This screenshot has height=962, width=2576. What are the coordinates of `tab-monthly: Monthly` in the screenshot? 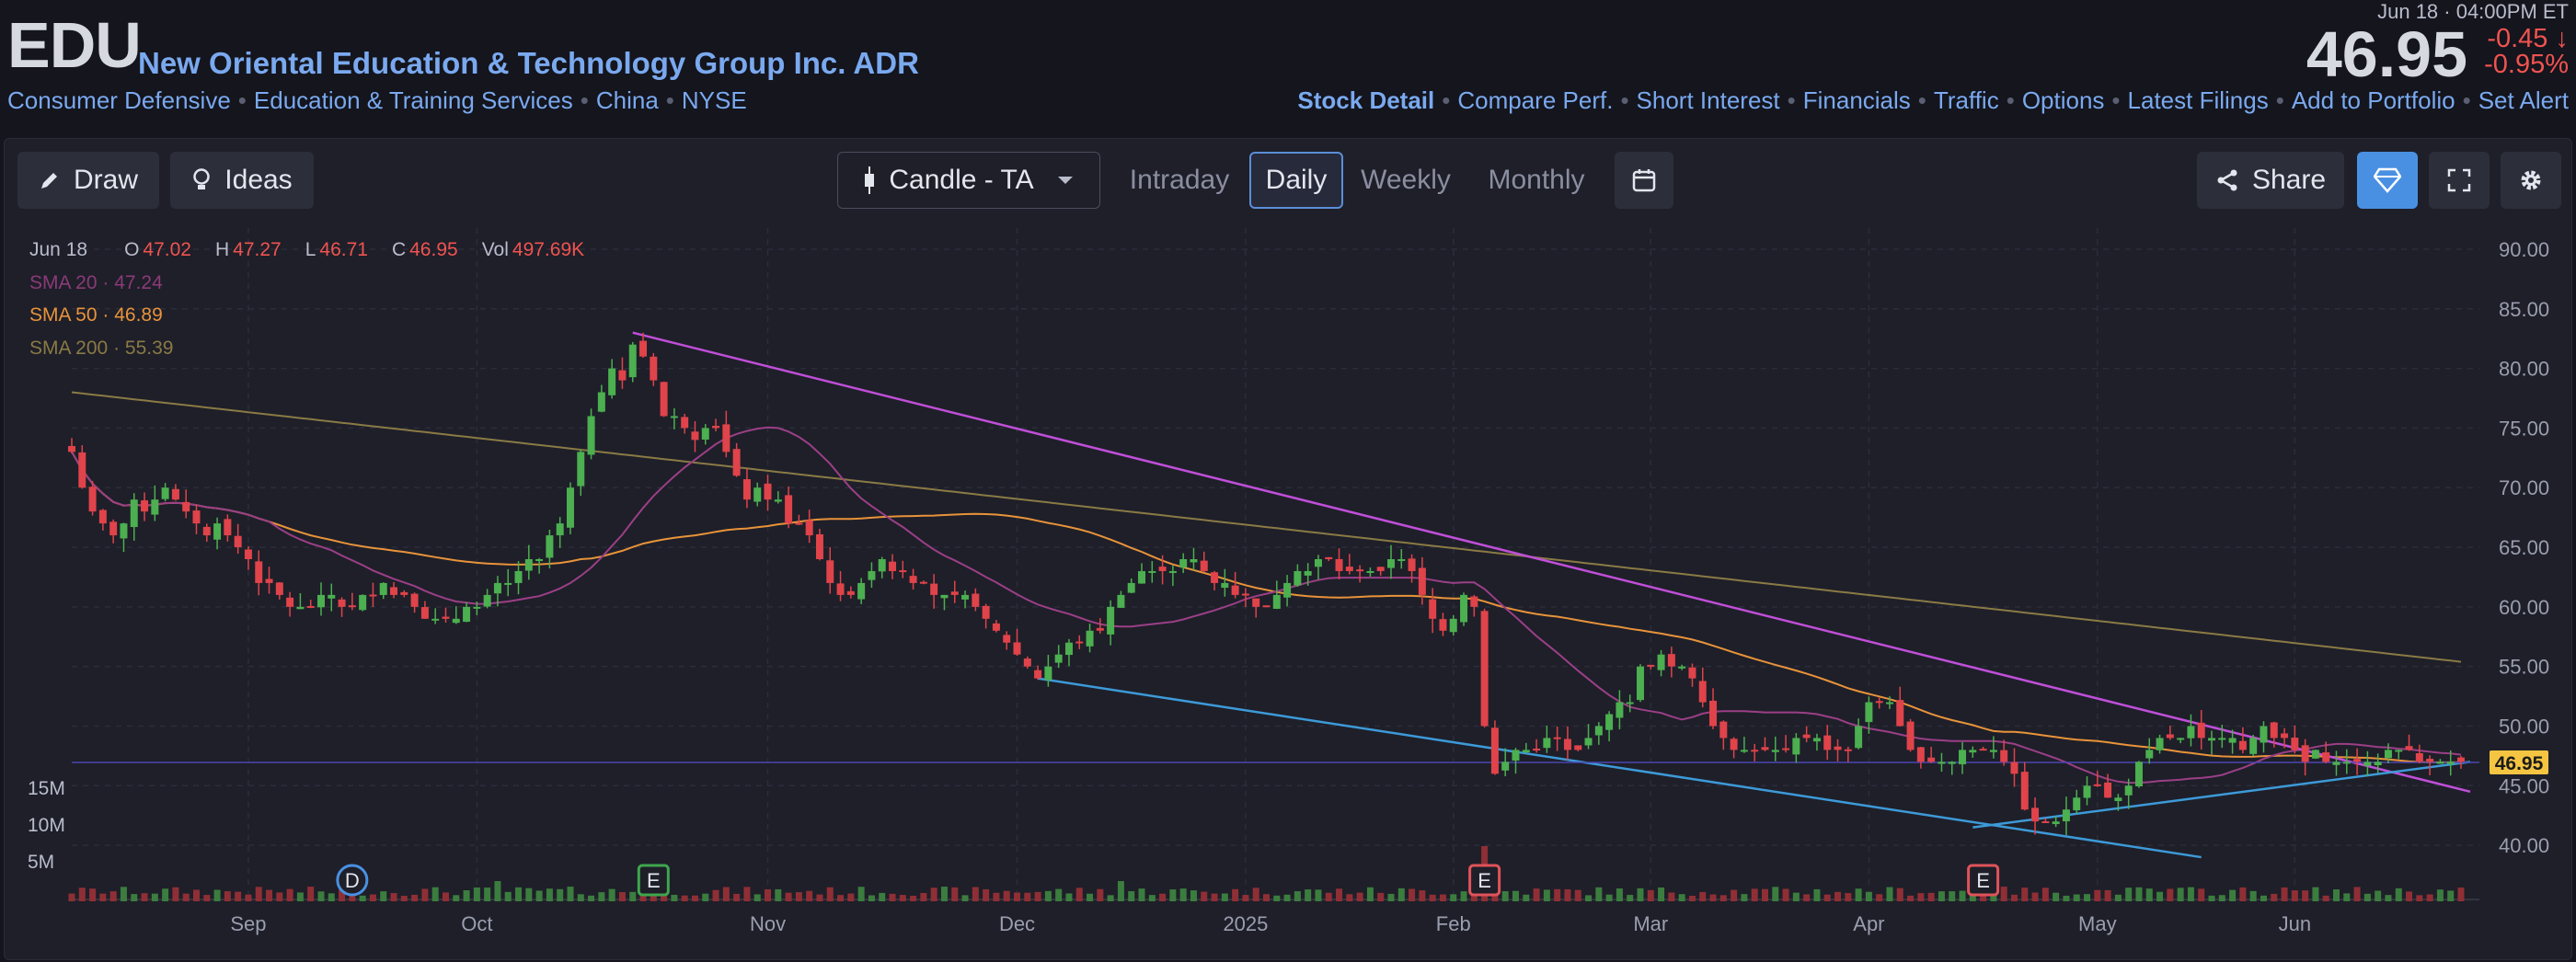 It's located at (1536, 180).